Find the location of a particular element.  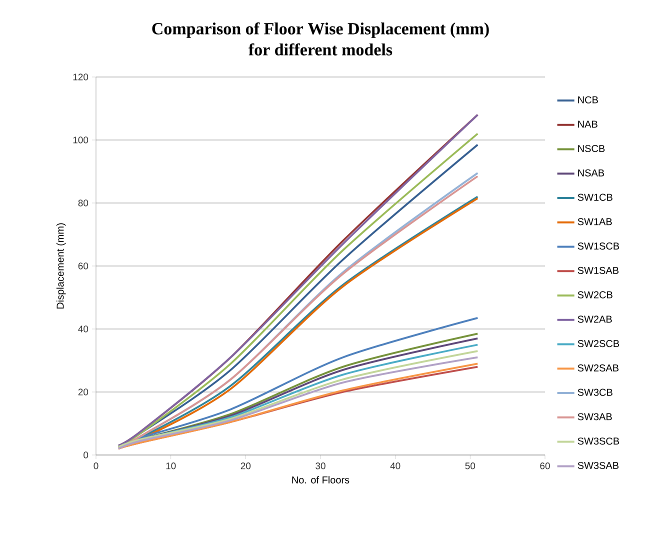

legend-label: SW2SAB is located at coordinates (598, 368).